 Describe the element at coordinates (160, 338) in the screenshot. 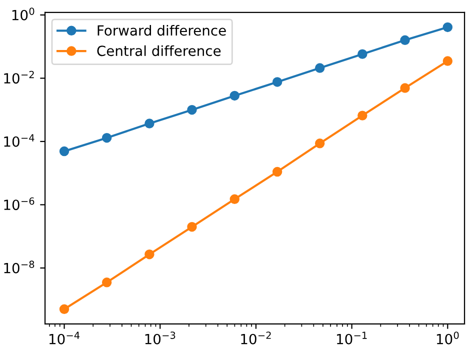

I see `x-tick-label: 10$^{−3}$` at that location.